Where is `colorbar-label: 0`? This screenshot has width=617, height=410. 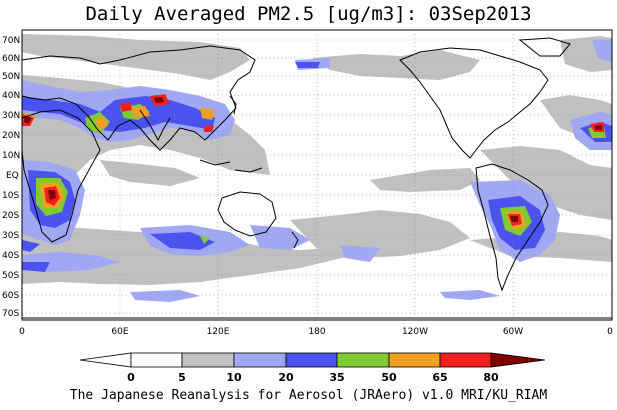 colorbar-label: 0 is located at coordinates (131, 377).